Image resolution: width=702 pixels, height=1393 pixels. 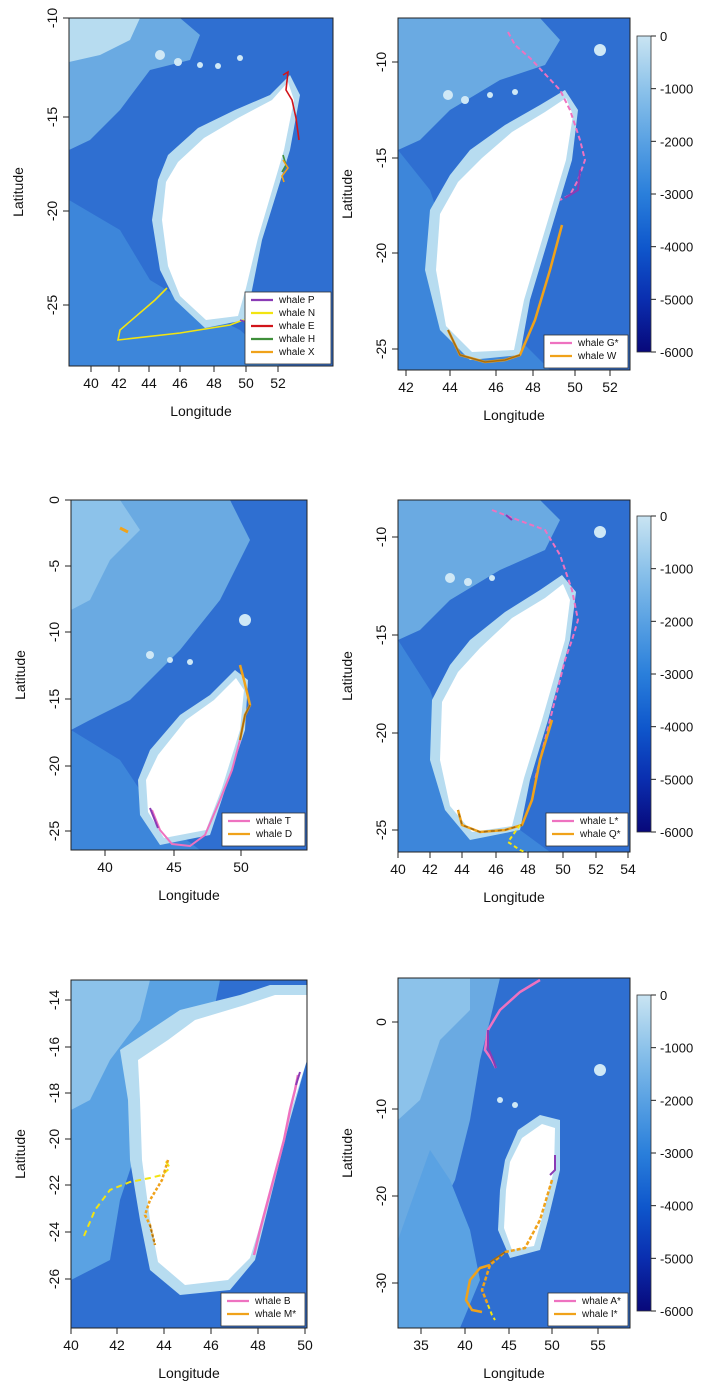 What do you see at coordinates (477, 1288) in the screenshot?
I see `track-whale-i-west` at bounding box center [477, 1288].